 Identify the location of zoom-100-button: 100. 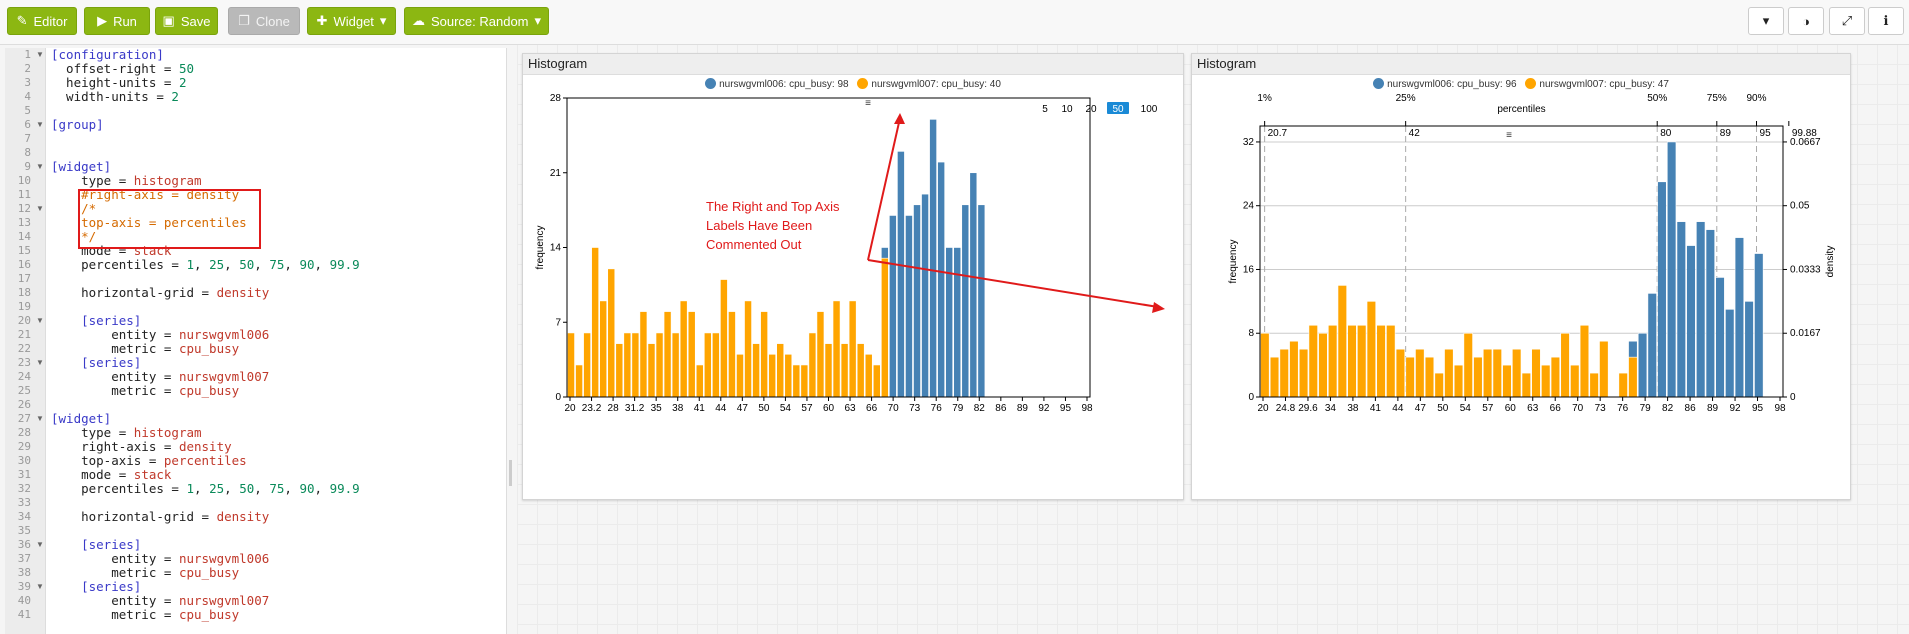
(1149, 109).